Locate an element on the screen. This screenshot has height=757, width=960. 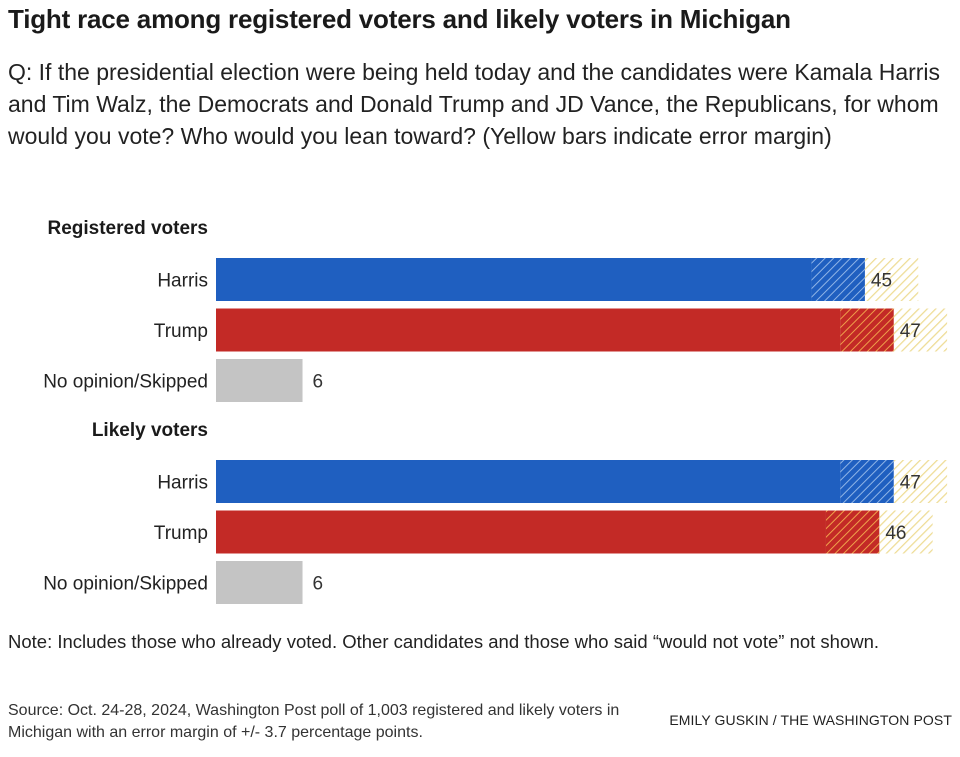
error-margin-lower-registered-voters-harris is located at coordinates (838, 279).